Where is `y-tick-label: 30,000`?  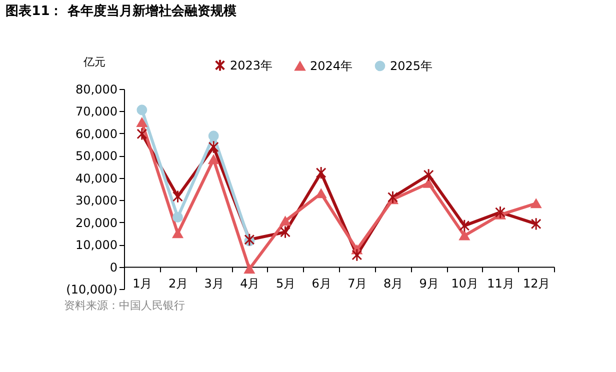
y-tick-label: 30,000 is located at coordinates (97, 201).